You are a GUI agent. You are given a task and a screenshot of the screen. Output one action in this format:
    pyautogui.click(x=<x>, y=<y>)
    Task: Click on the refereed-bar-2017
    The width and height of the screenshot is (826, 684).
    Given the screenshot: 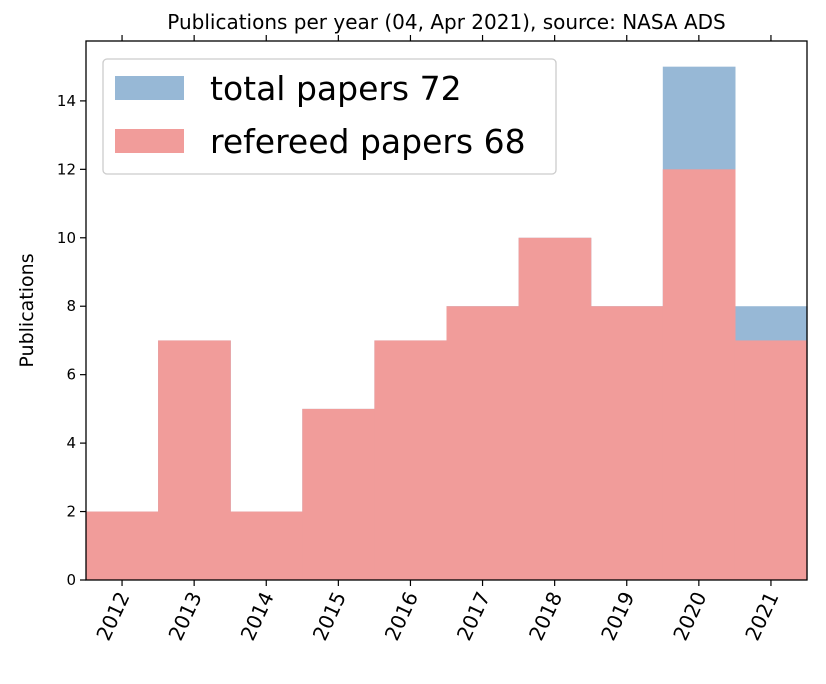 What is the action you would take?
    pyautogui.click(x=483, y=443)
    